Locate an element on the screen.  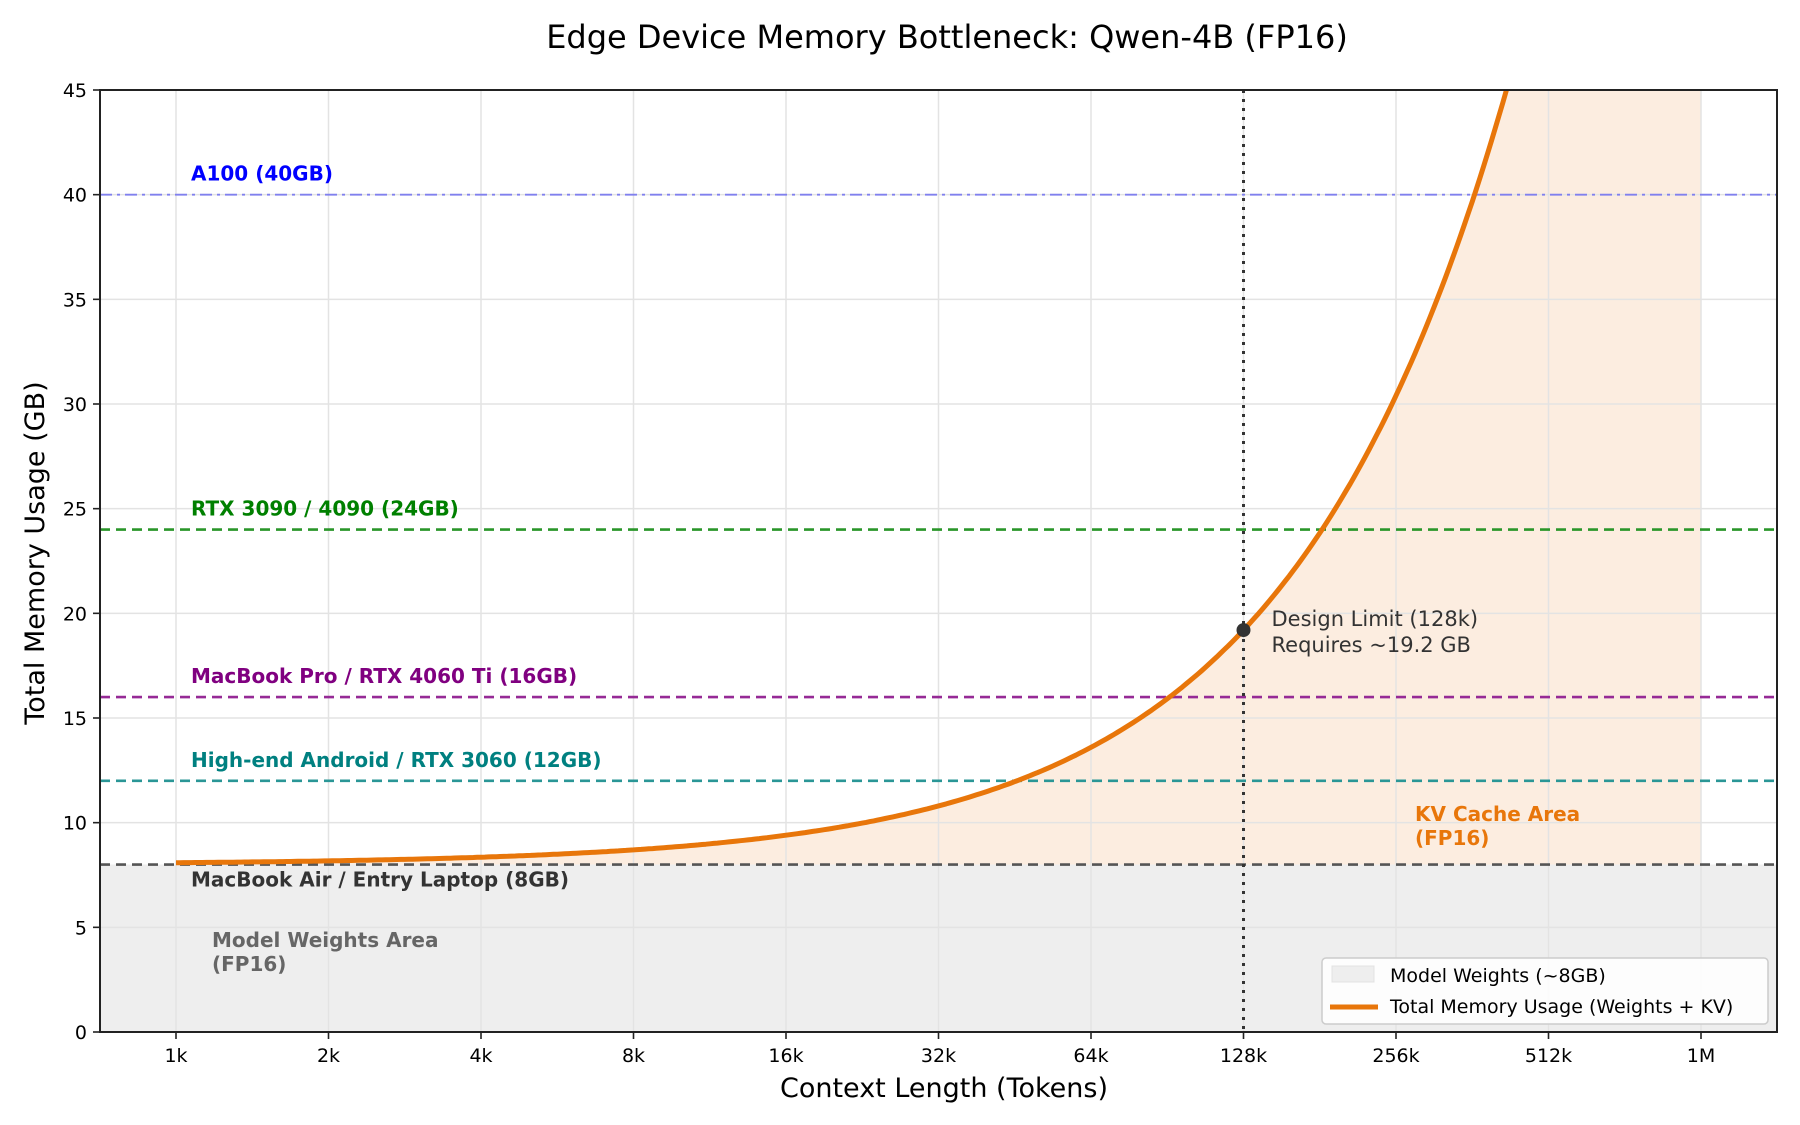
y-tick-label: 35 is located at coordinates (75, 300).